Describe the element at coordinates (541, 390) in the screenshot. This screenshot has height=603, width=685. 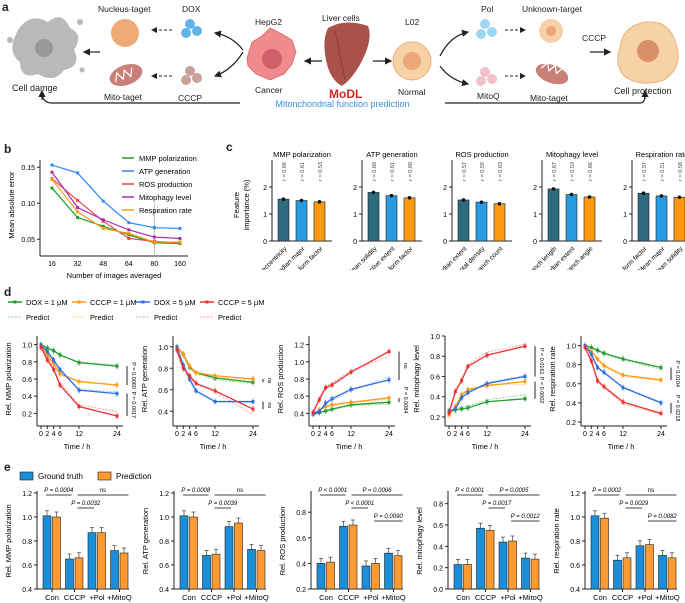
I see `significance-label: P = 0.0002` at that location.